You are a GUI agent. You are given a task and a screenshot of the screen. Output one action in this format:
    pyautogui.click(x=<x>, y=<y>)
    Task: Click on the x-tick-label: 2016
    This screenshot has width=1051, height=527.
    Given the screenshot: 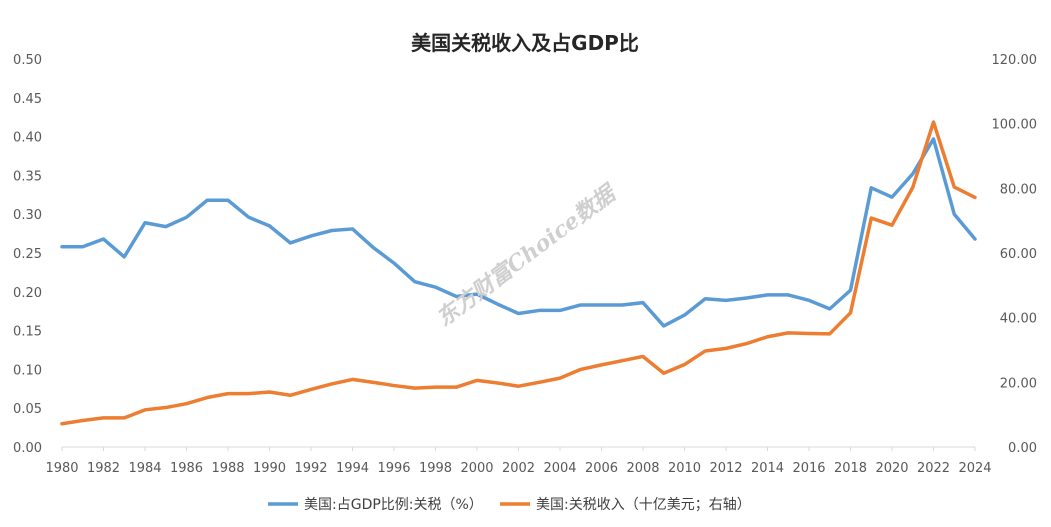 What is the action you would take?
    pyautogui.click(x=808, y=468)
    